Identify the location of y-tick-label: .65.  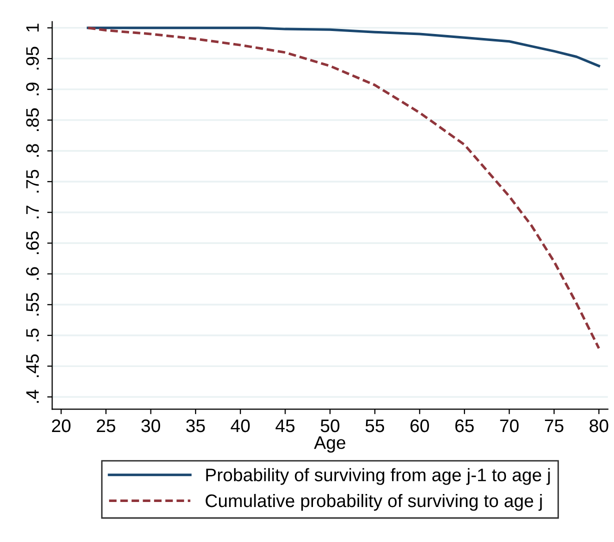
(32, 242).